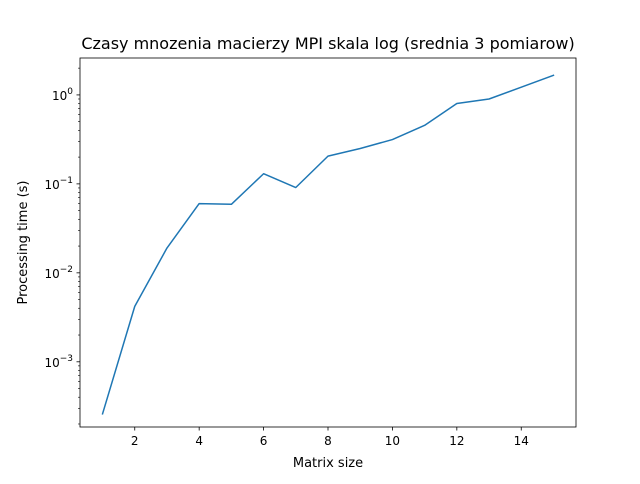 The width and height of the screenshot is (640, 484). I want to click on x-tick-label: 14, so click(521, 441).